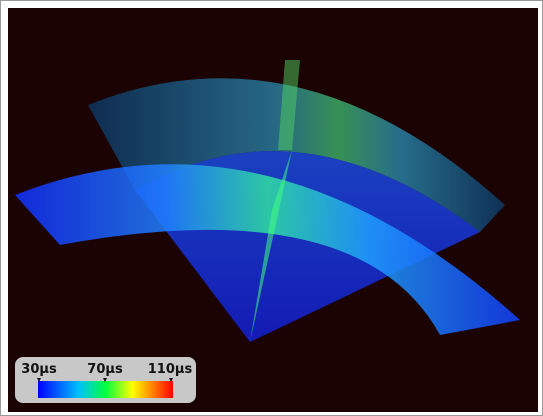 This screenshot has width=543, height=416. I want to click on colorbar-label: 30µs, so click(39, 369).